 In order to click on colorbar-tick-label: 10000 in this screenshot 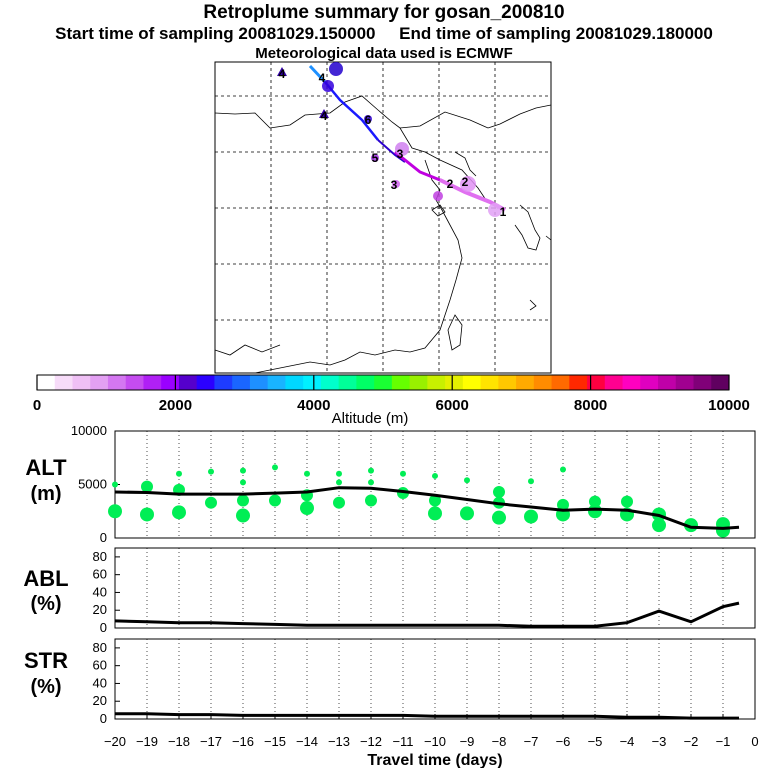, I will do `click(729, 405)`.